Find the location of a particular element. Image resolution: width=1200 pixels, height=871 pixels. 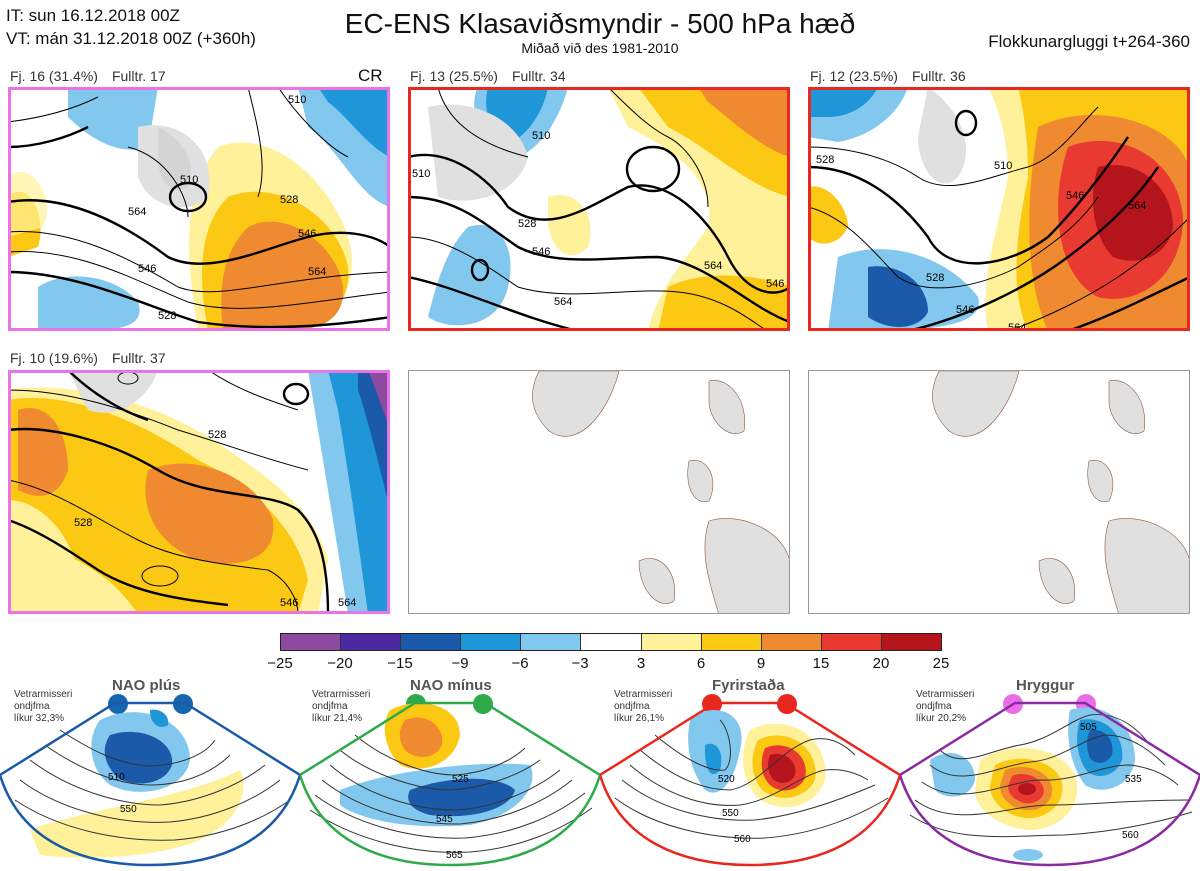

panel-1-cluster: Fj. 16 (31.4%) is located at coordinates (54, 76).